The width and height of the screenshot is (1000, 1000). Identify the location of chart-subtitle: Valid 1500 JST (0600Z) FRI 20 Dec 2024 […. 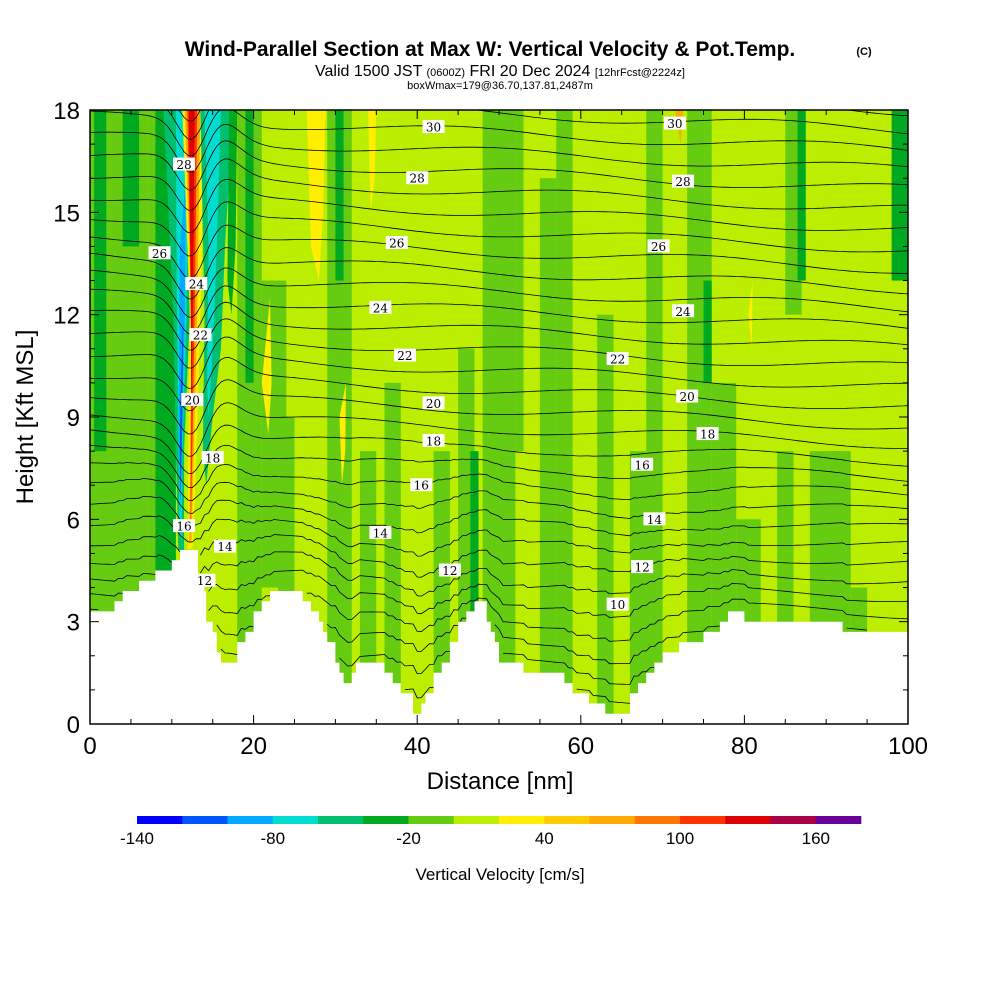
(500, 71).